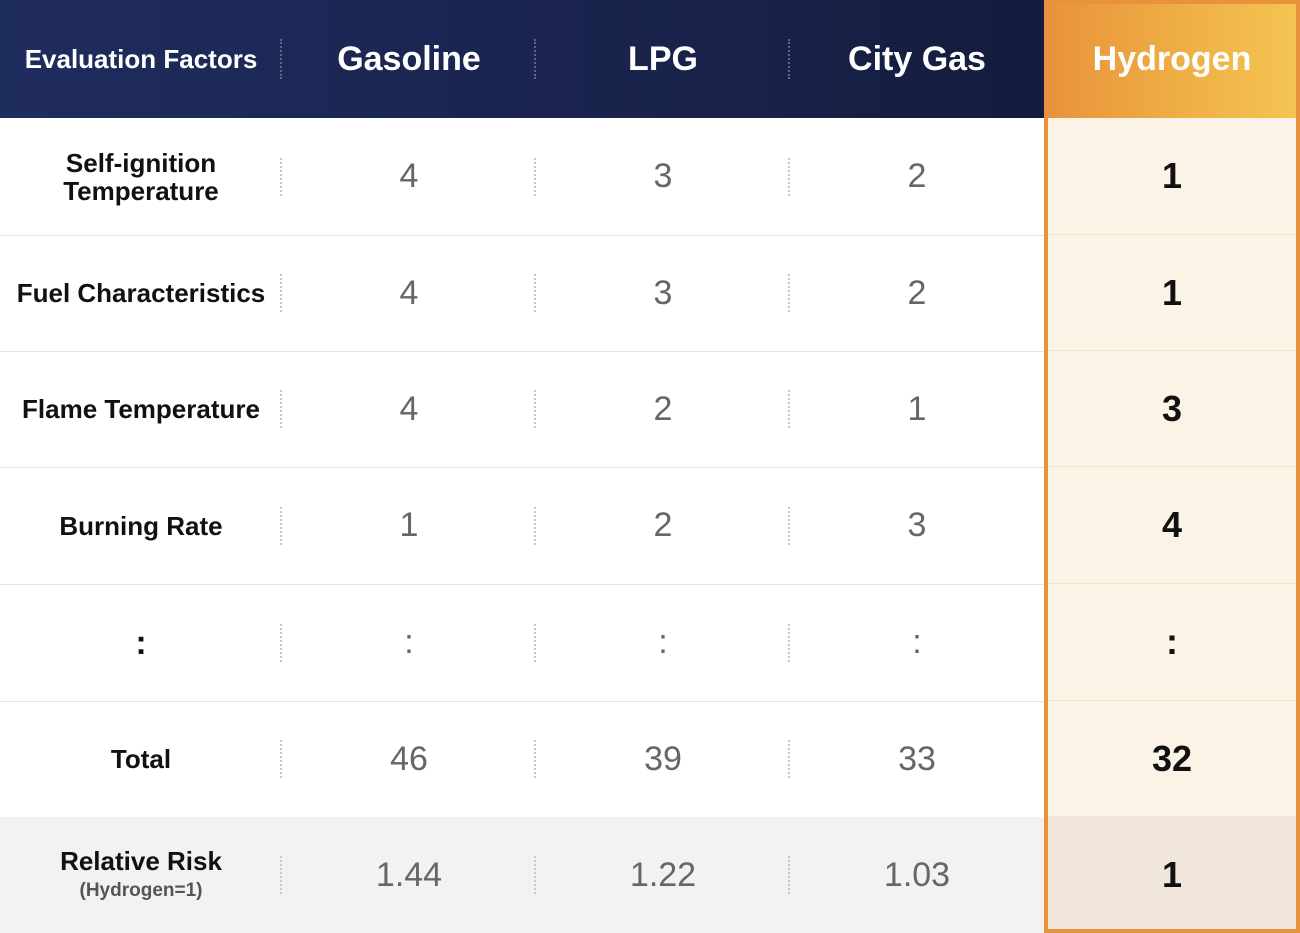  Describe the element at coordinates (917, 758) in the screenshot. I see `cell-city-gas: 33` at that location.